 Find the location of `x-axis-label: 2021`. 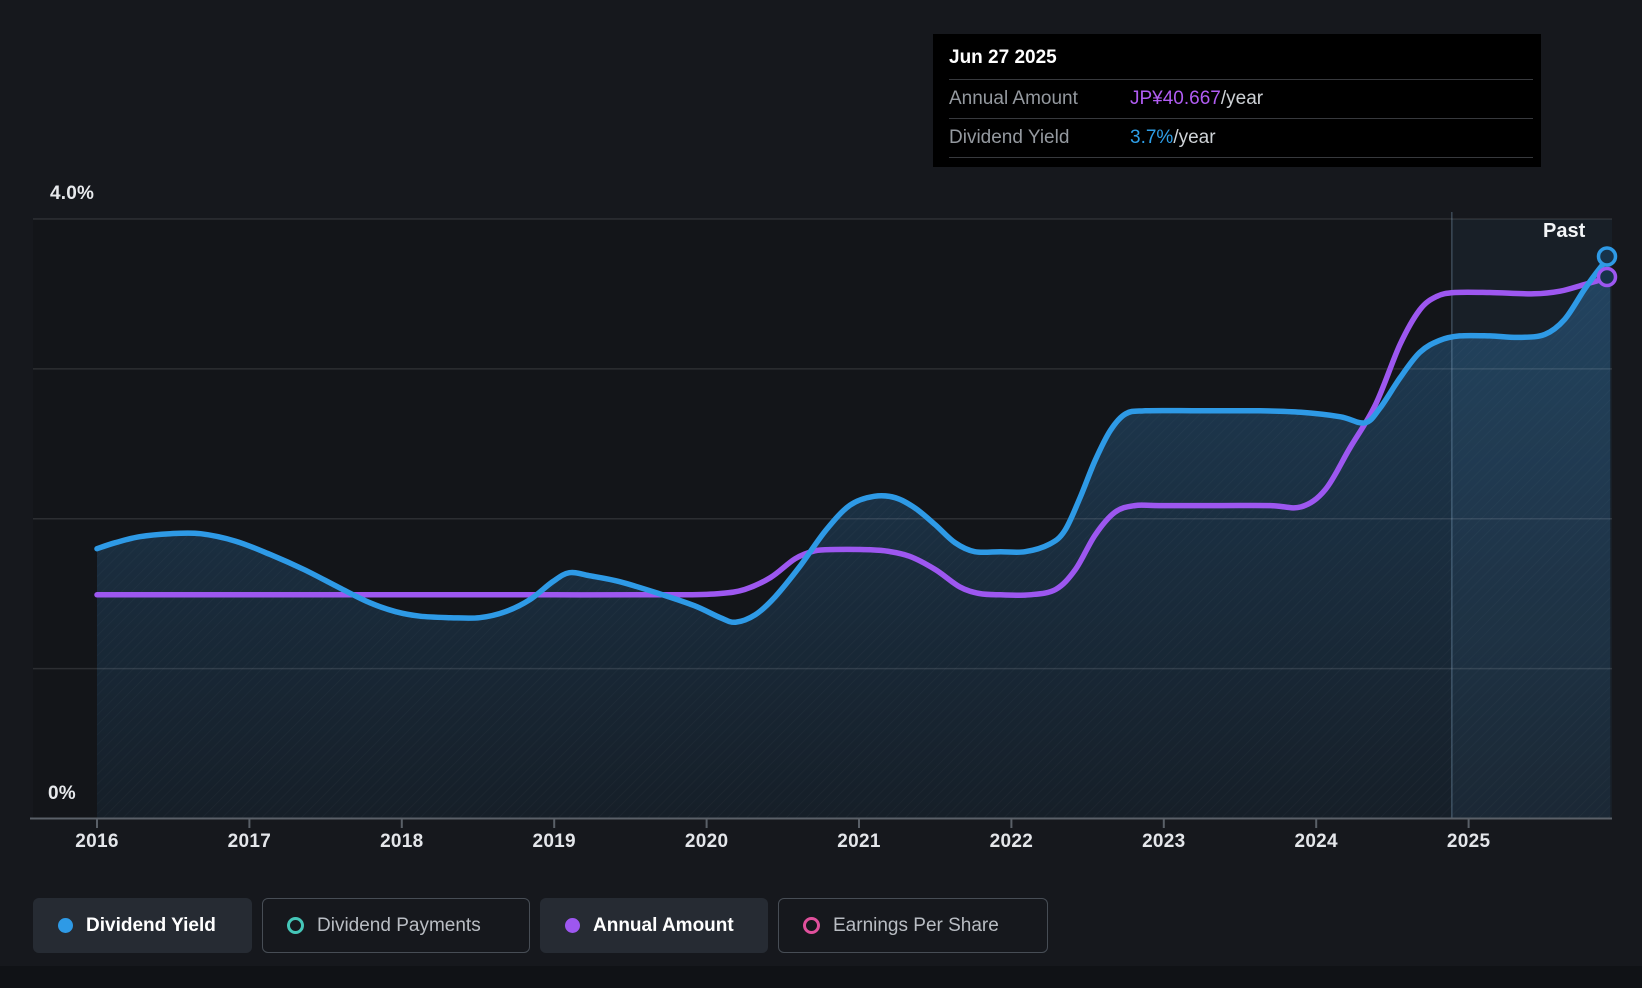

x-axis-label: 2021 is located at coordinates (859, 841).